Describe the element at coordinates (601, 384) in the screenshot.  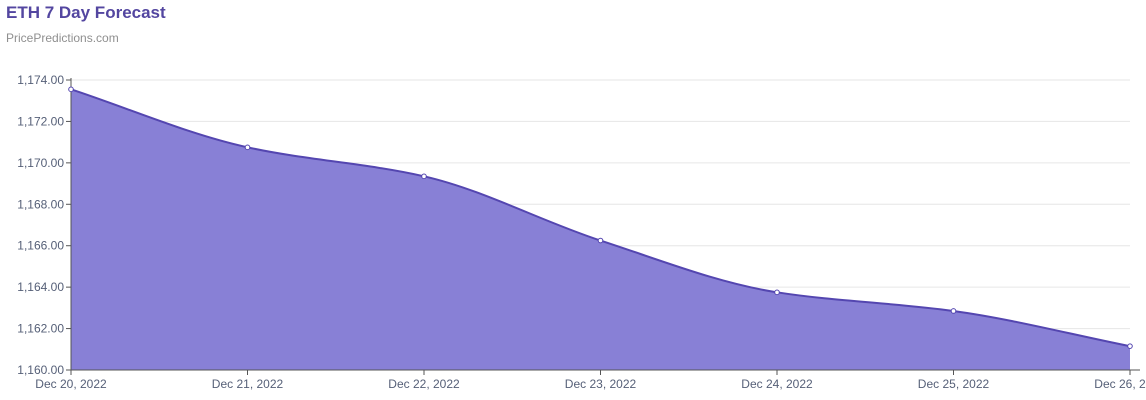
I see `x-tick-label-3: Dec 23, 2022` at that location.